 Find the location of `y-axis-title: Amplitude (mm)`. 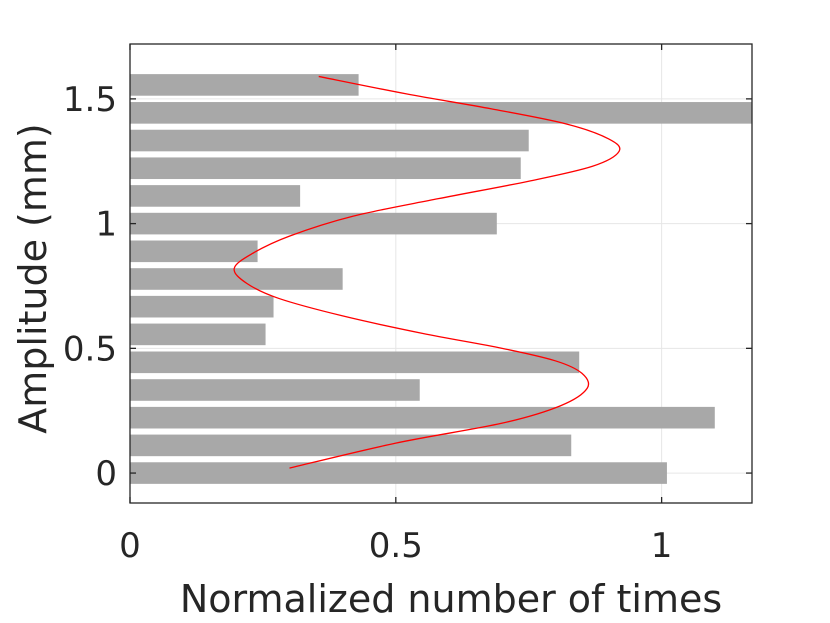

y-axis-title: Amplitude (mm) is located at coordinates (33, 278).